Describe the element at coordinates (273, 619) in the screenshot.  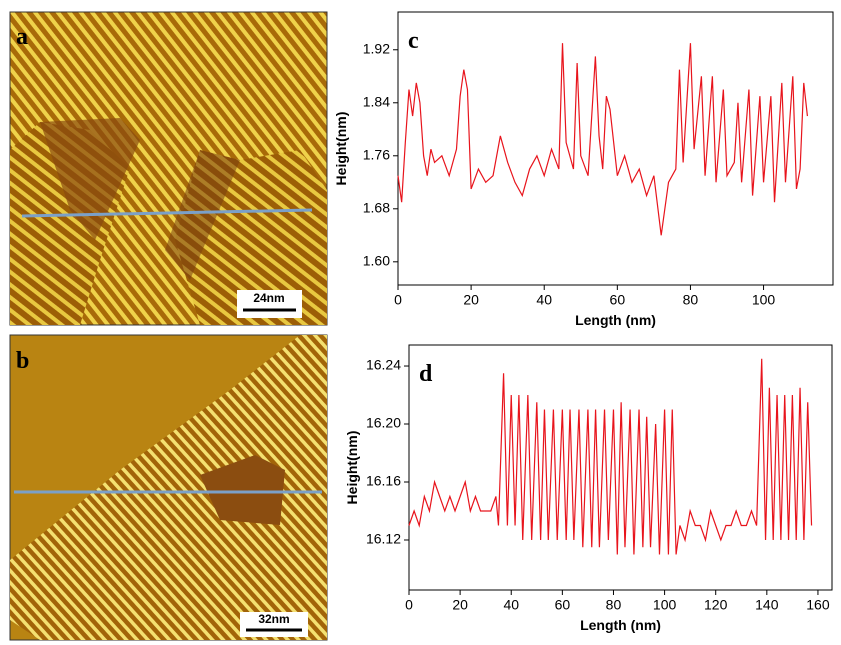
I see `scale-bar-label: 32nm` at that location.